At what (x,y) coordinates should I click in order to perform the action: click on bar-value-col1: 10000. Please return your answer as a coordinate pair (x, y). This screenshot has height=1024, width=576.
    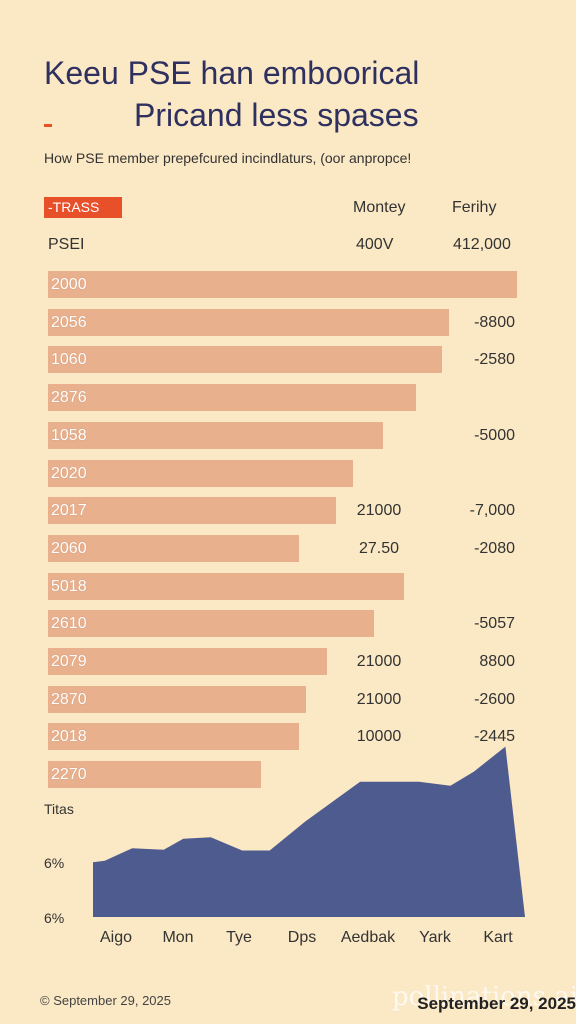
    Looking at the image, I should click on (379, 737).